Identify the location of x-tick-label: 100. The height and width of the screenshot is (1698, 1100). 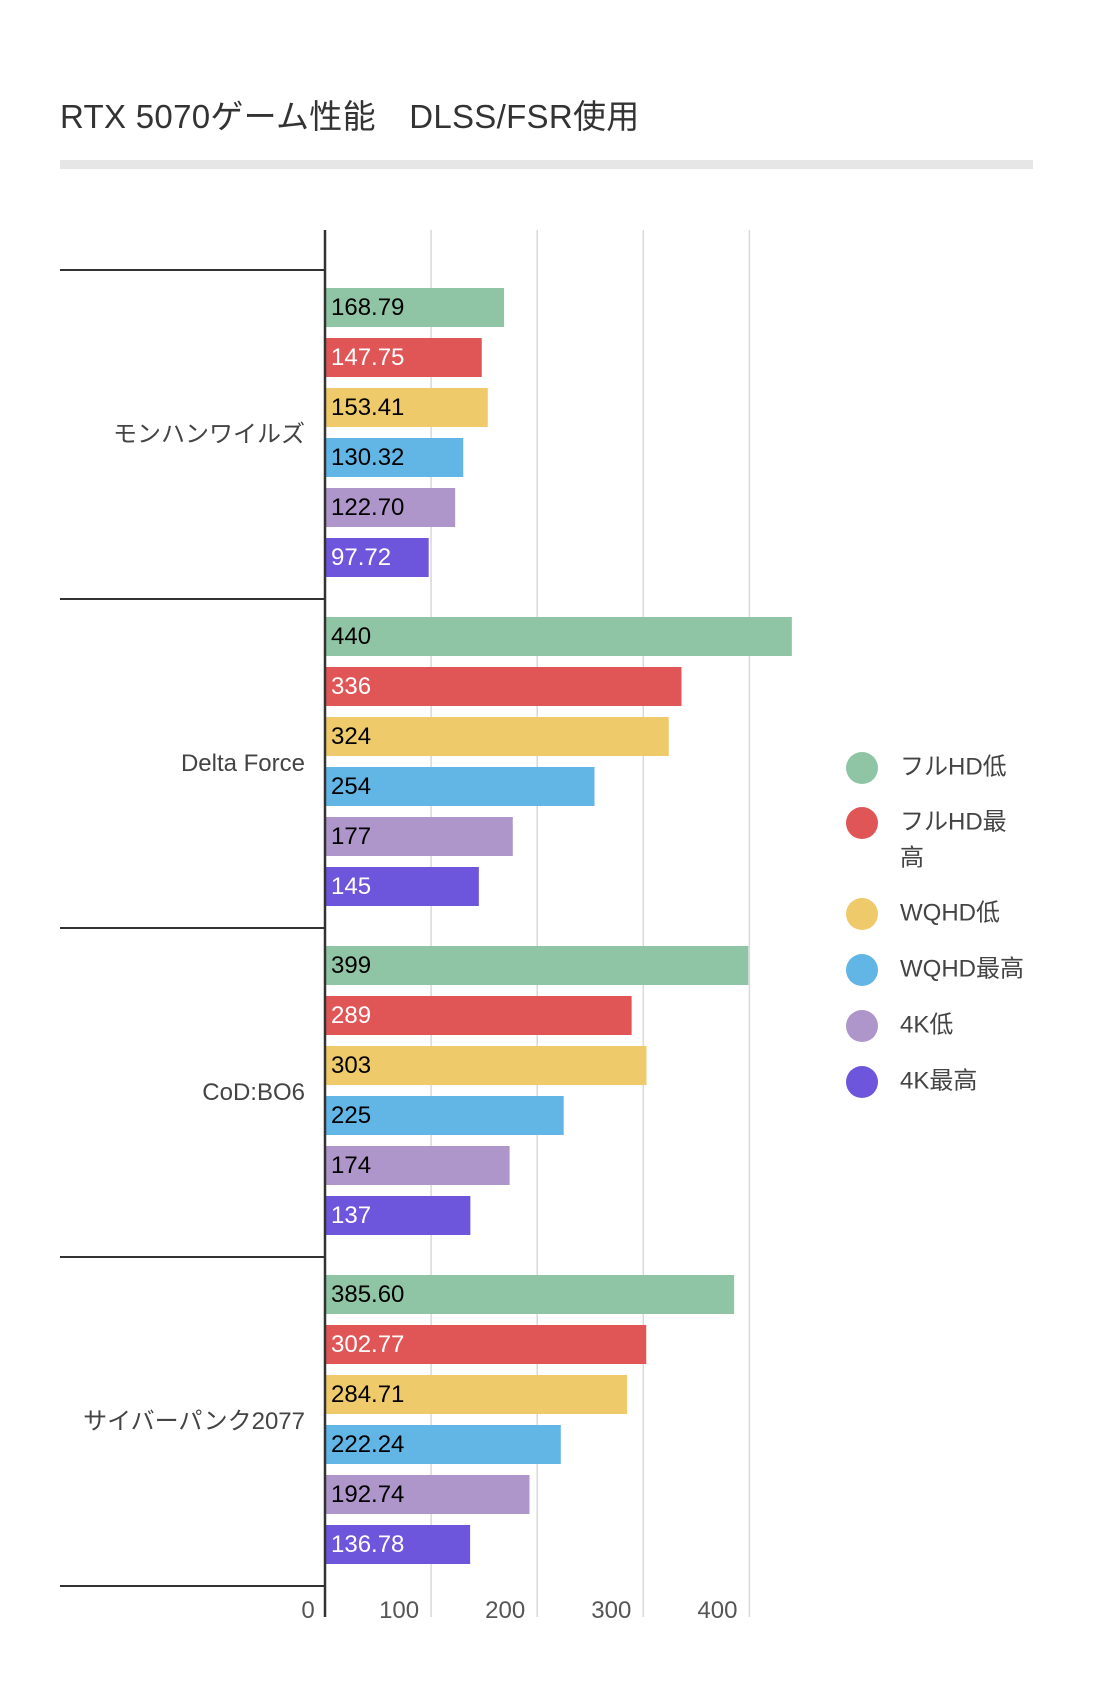
(399, 1610).